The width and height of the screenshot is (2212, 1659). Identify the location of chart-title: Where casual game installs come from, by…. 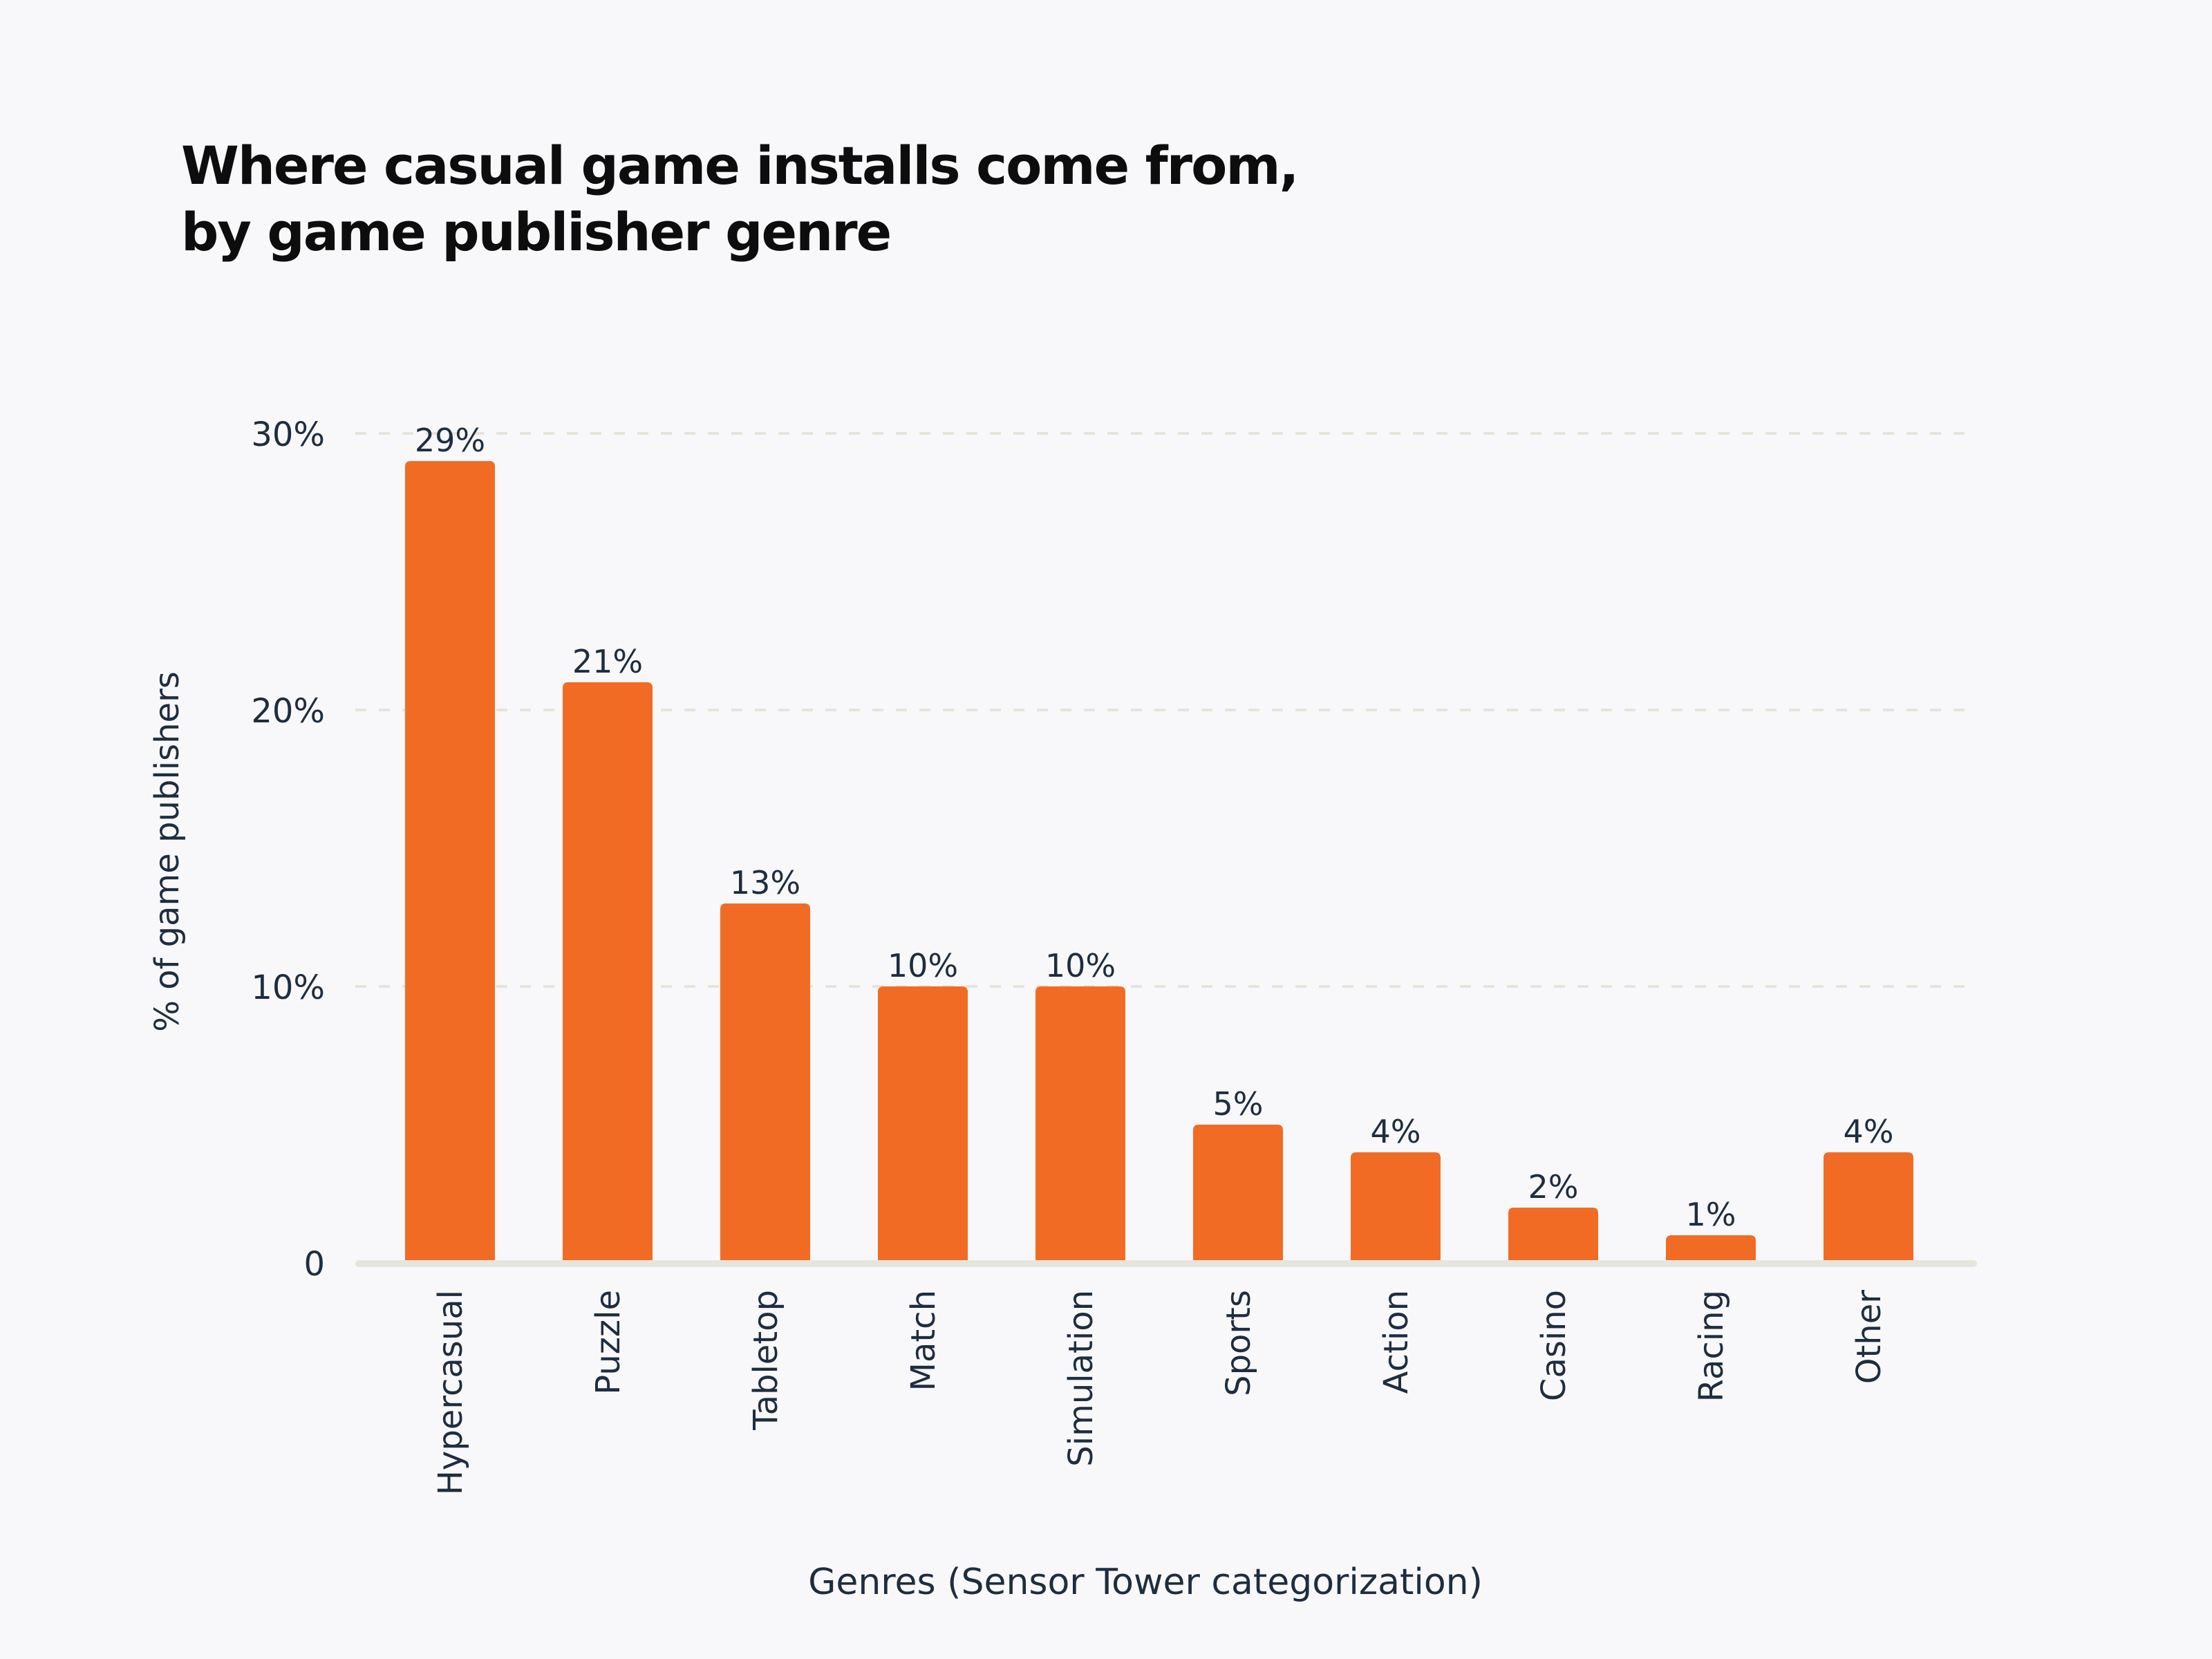
(740, 199).